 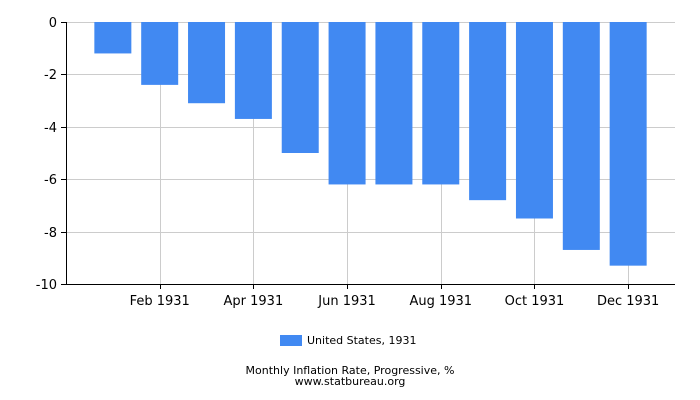 What do you see at coordinates (628, 301) in the screenshot?
I see `x-tick-label: Dec 1931` at bounding box center [628, 301].